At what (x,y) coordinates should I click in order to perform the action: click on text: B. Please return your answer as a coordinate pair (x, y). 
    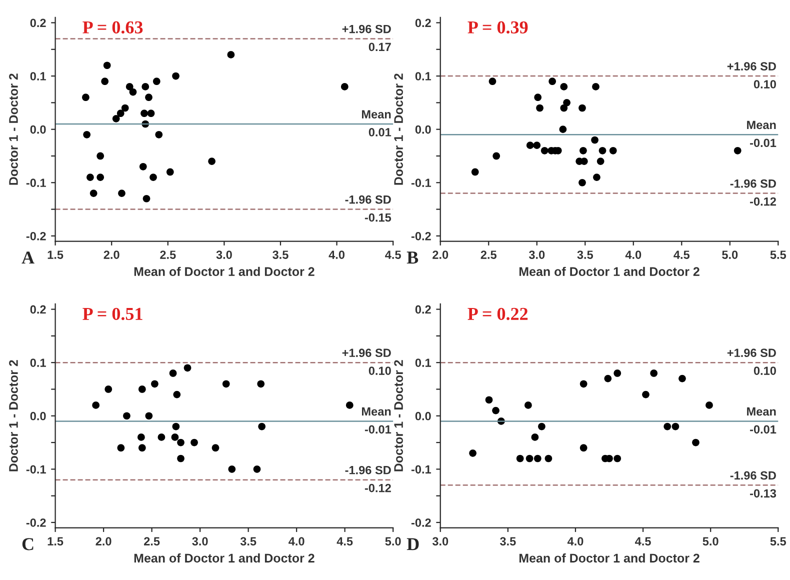
    Looking at the image, I should click on (412, 258).